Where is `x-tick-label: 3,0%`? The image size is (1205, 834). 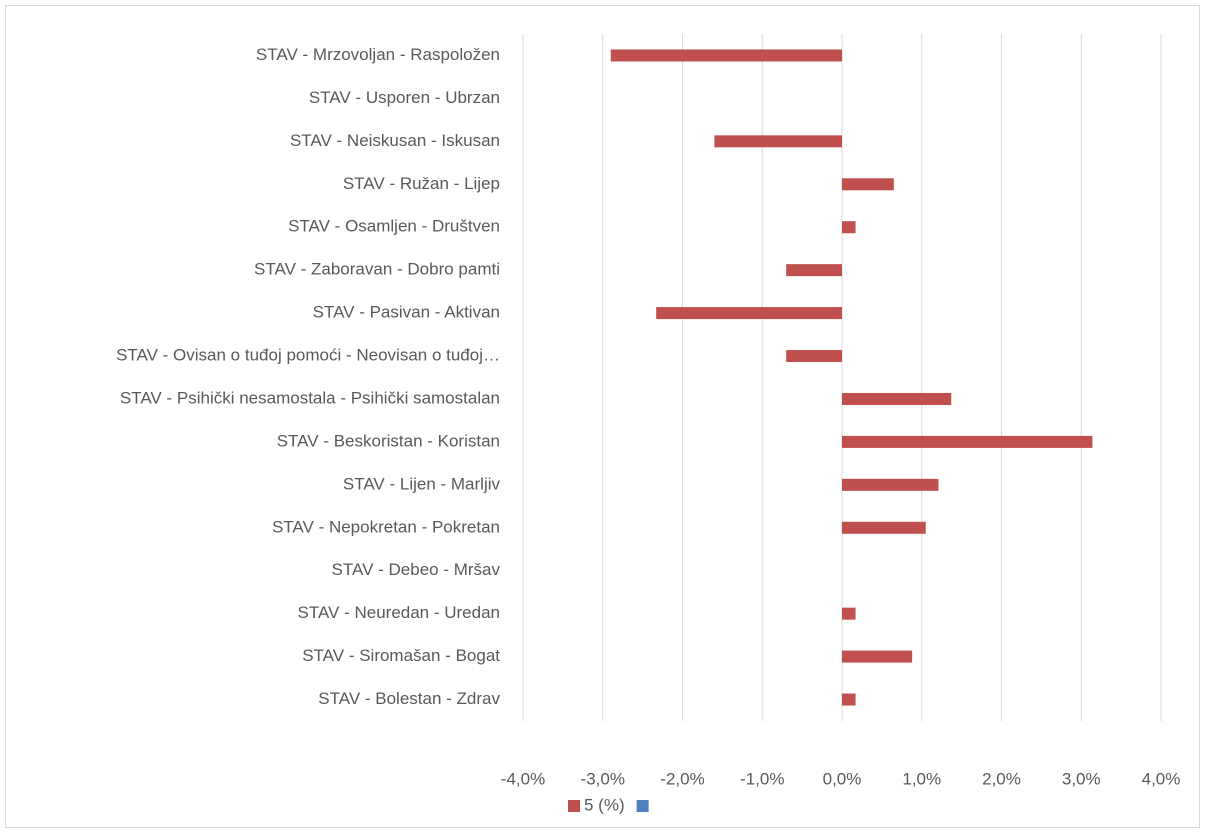
x-tick-label: 3,0% is located at coordinates (1081, 778).